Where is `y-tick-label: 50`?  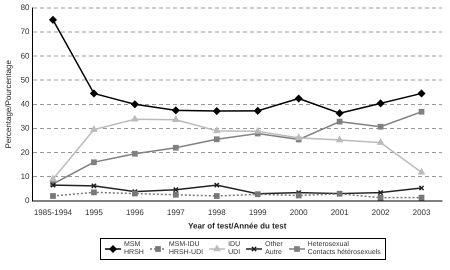 y-tick-label: 50 is located at coordinates (25, 79).